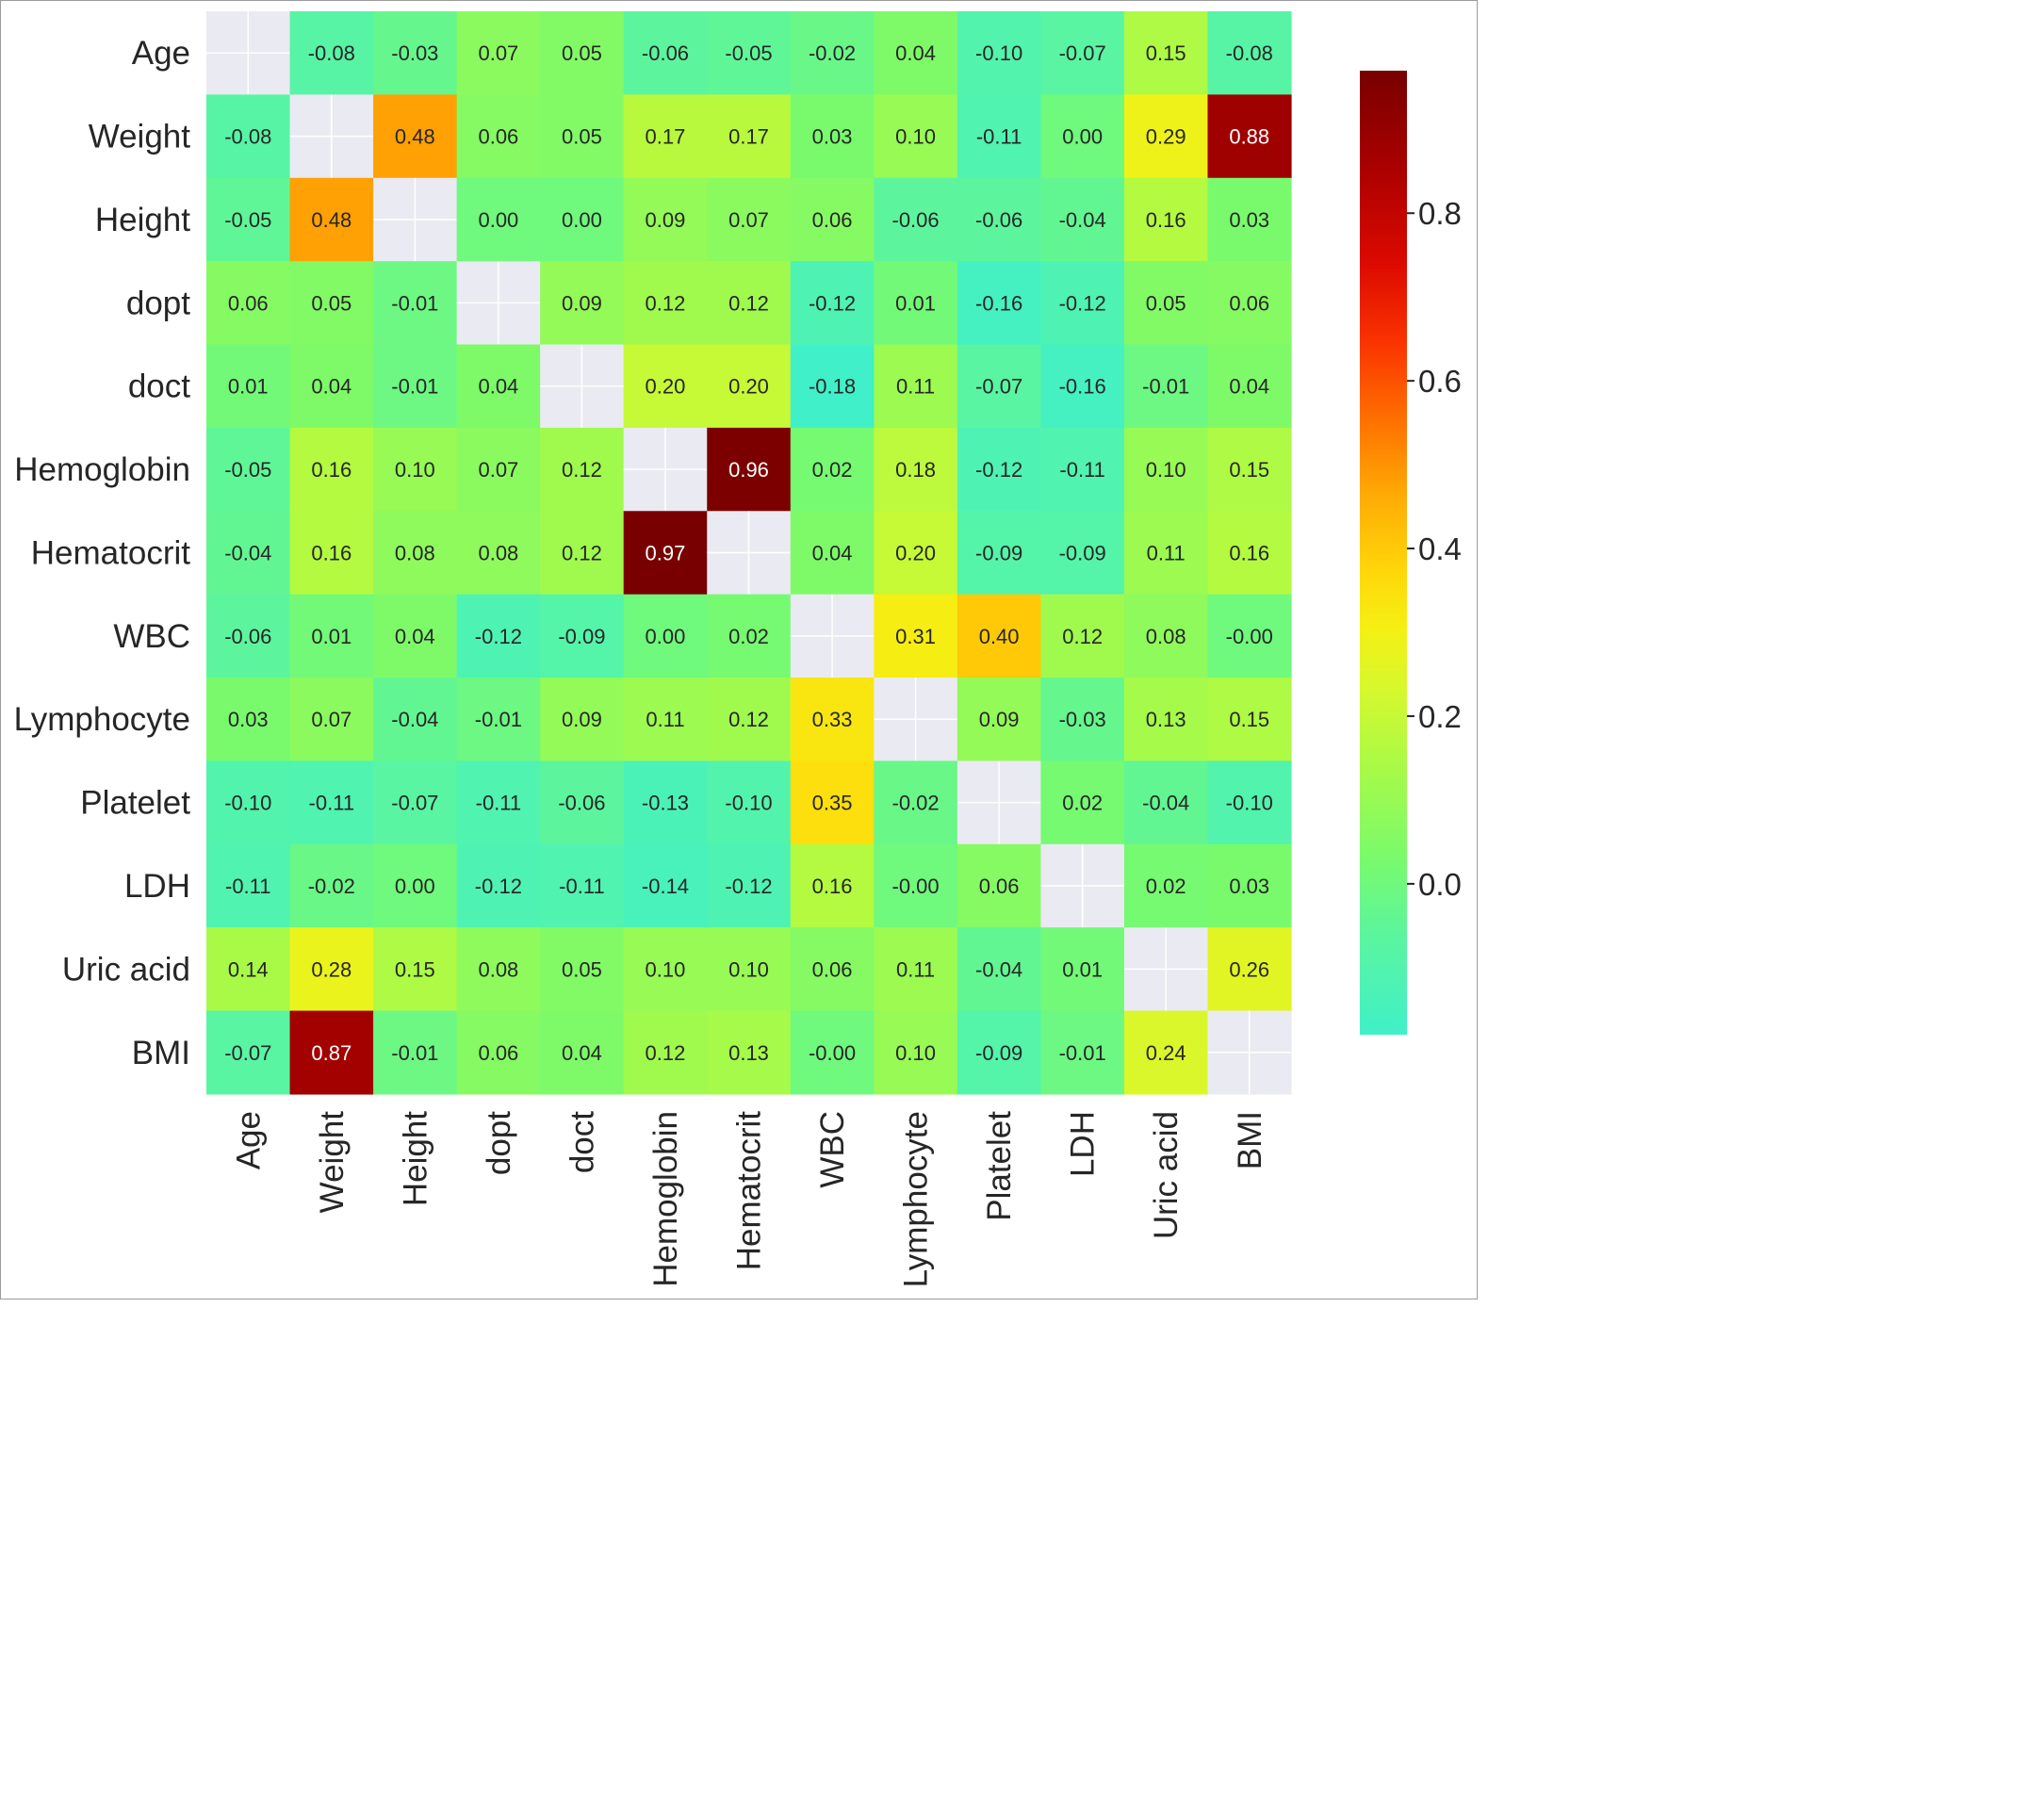 This screenshot has width=2044, height=1798. What do you see at coordinates (331, 220) in the screenshot?
I see `cell-value-label: 0.48` at bounding box center [331, 220].